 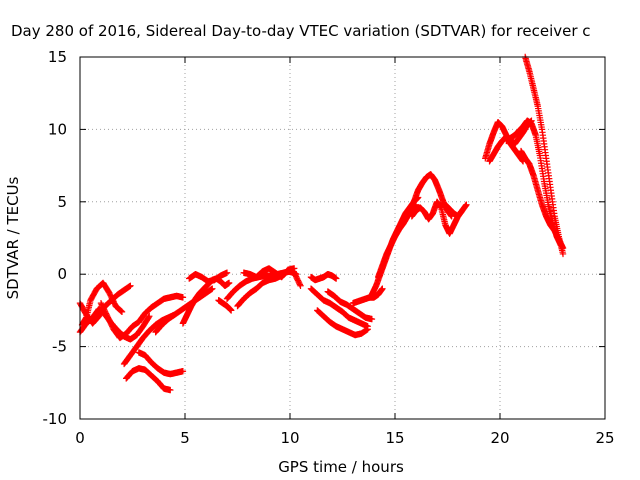 I want to click on series-track-r, so click(x=350, y=305).